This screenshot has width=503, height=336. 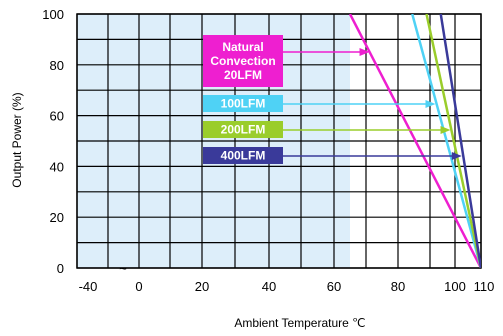 What do you see at coordinates (398, 286) in the screenshot?
I see `x-tick-label: 80` at bounding box center [398, 286].